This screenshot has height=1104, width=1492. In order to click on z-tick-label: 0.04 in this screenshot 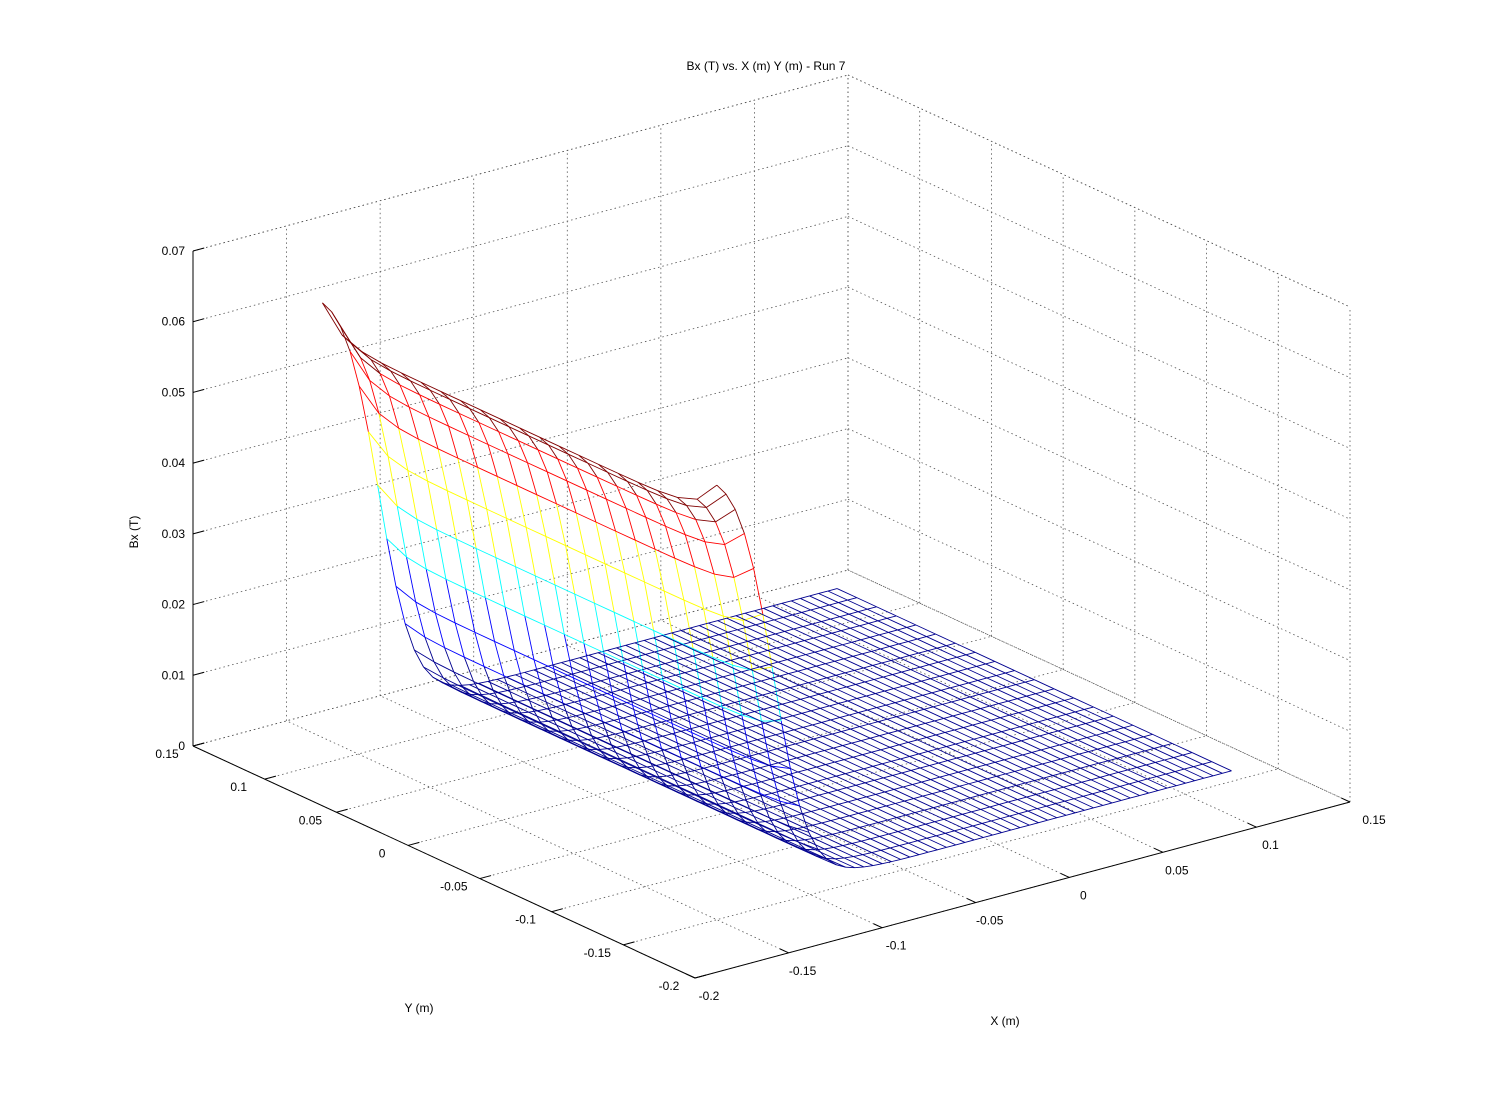, I will do `click(174, 463)`.